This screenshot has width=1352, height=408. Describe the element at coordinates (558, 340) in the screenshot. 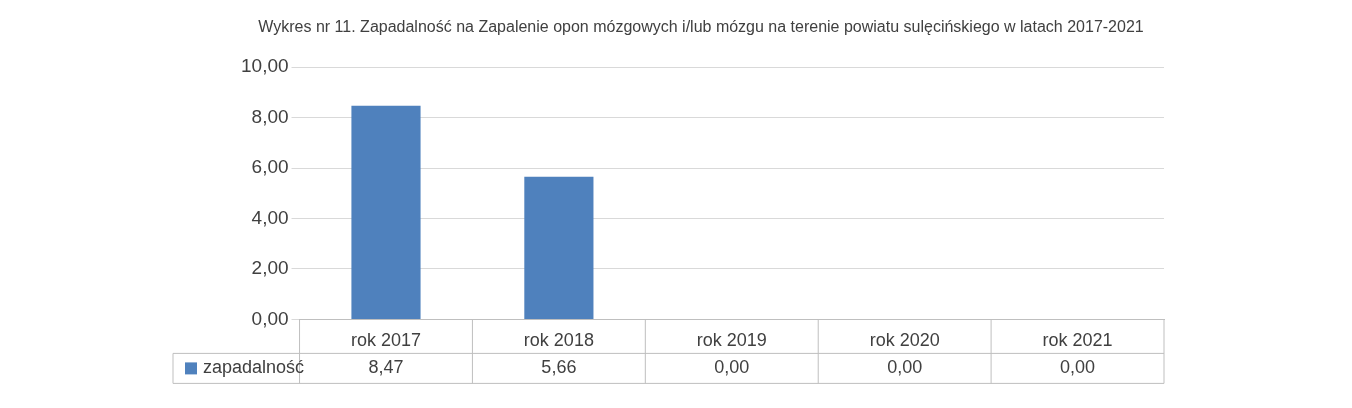

I see `x-tick-label: rok 2018` at that location.